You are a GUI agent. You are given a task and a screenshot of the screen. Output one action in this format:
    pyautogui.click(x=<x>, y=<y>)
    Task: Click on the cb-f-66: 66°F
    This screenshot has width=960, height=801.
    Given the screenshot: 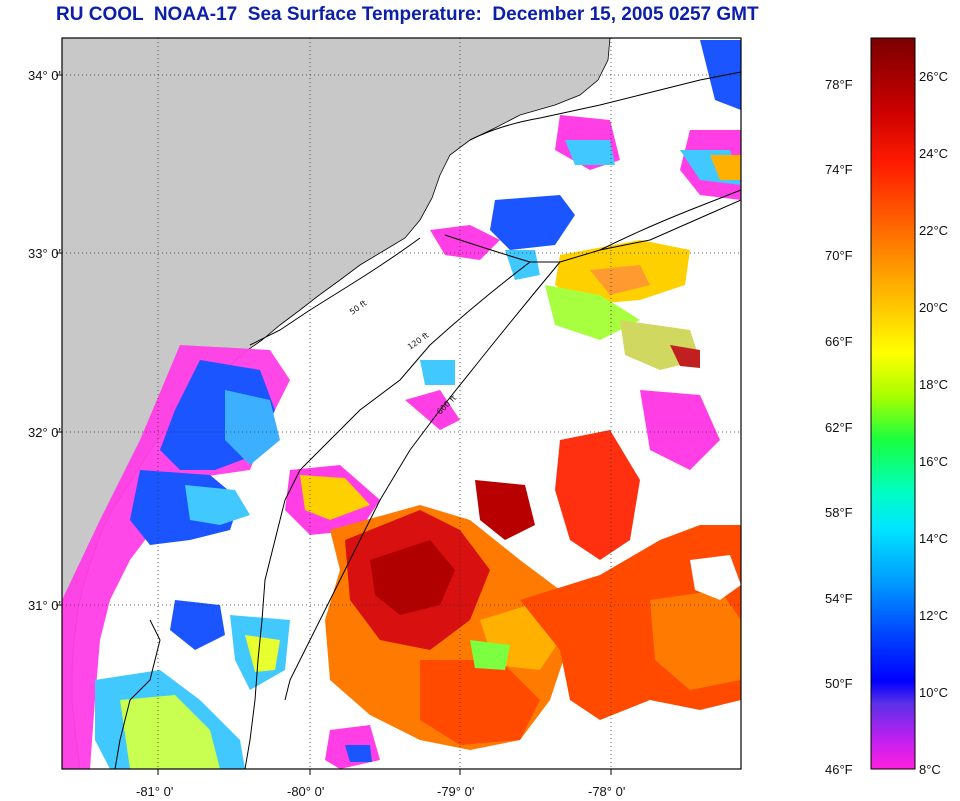 What is the action you would take?
    pyautogui.click(x=839, y=341)
    